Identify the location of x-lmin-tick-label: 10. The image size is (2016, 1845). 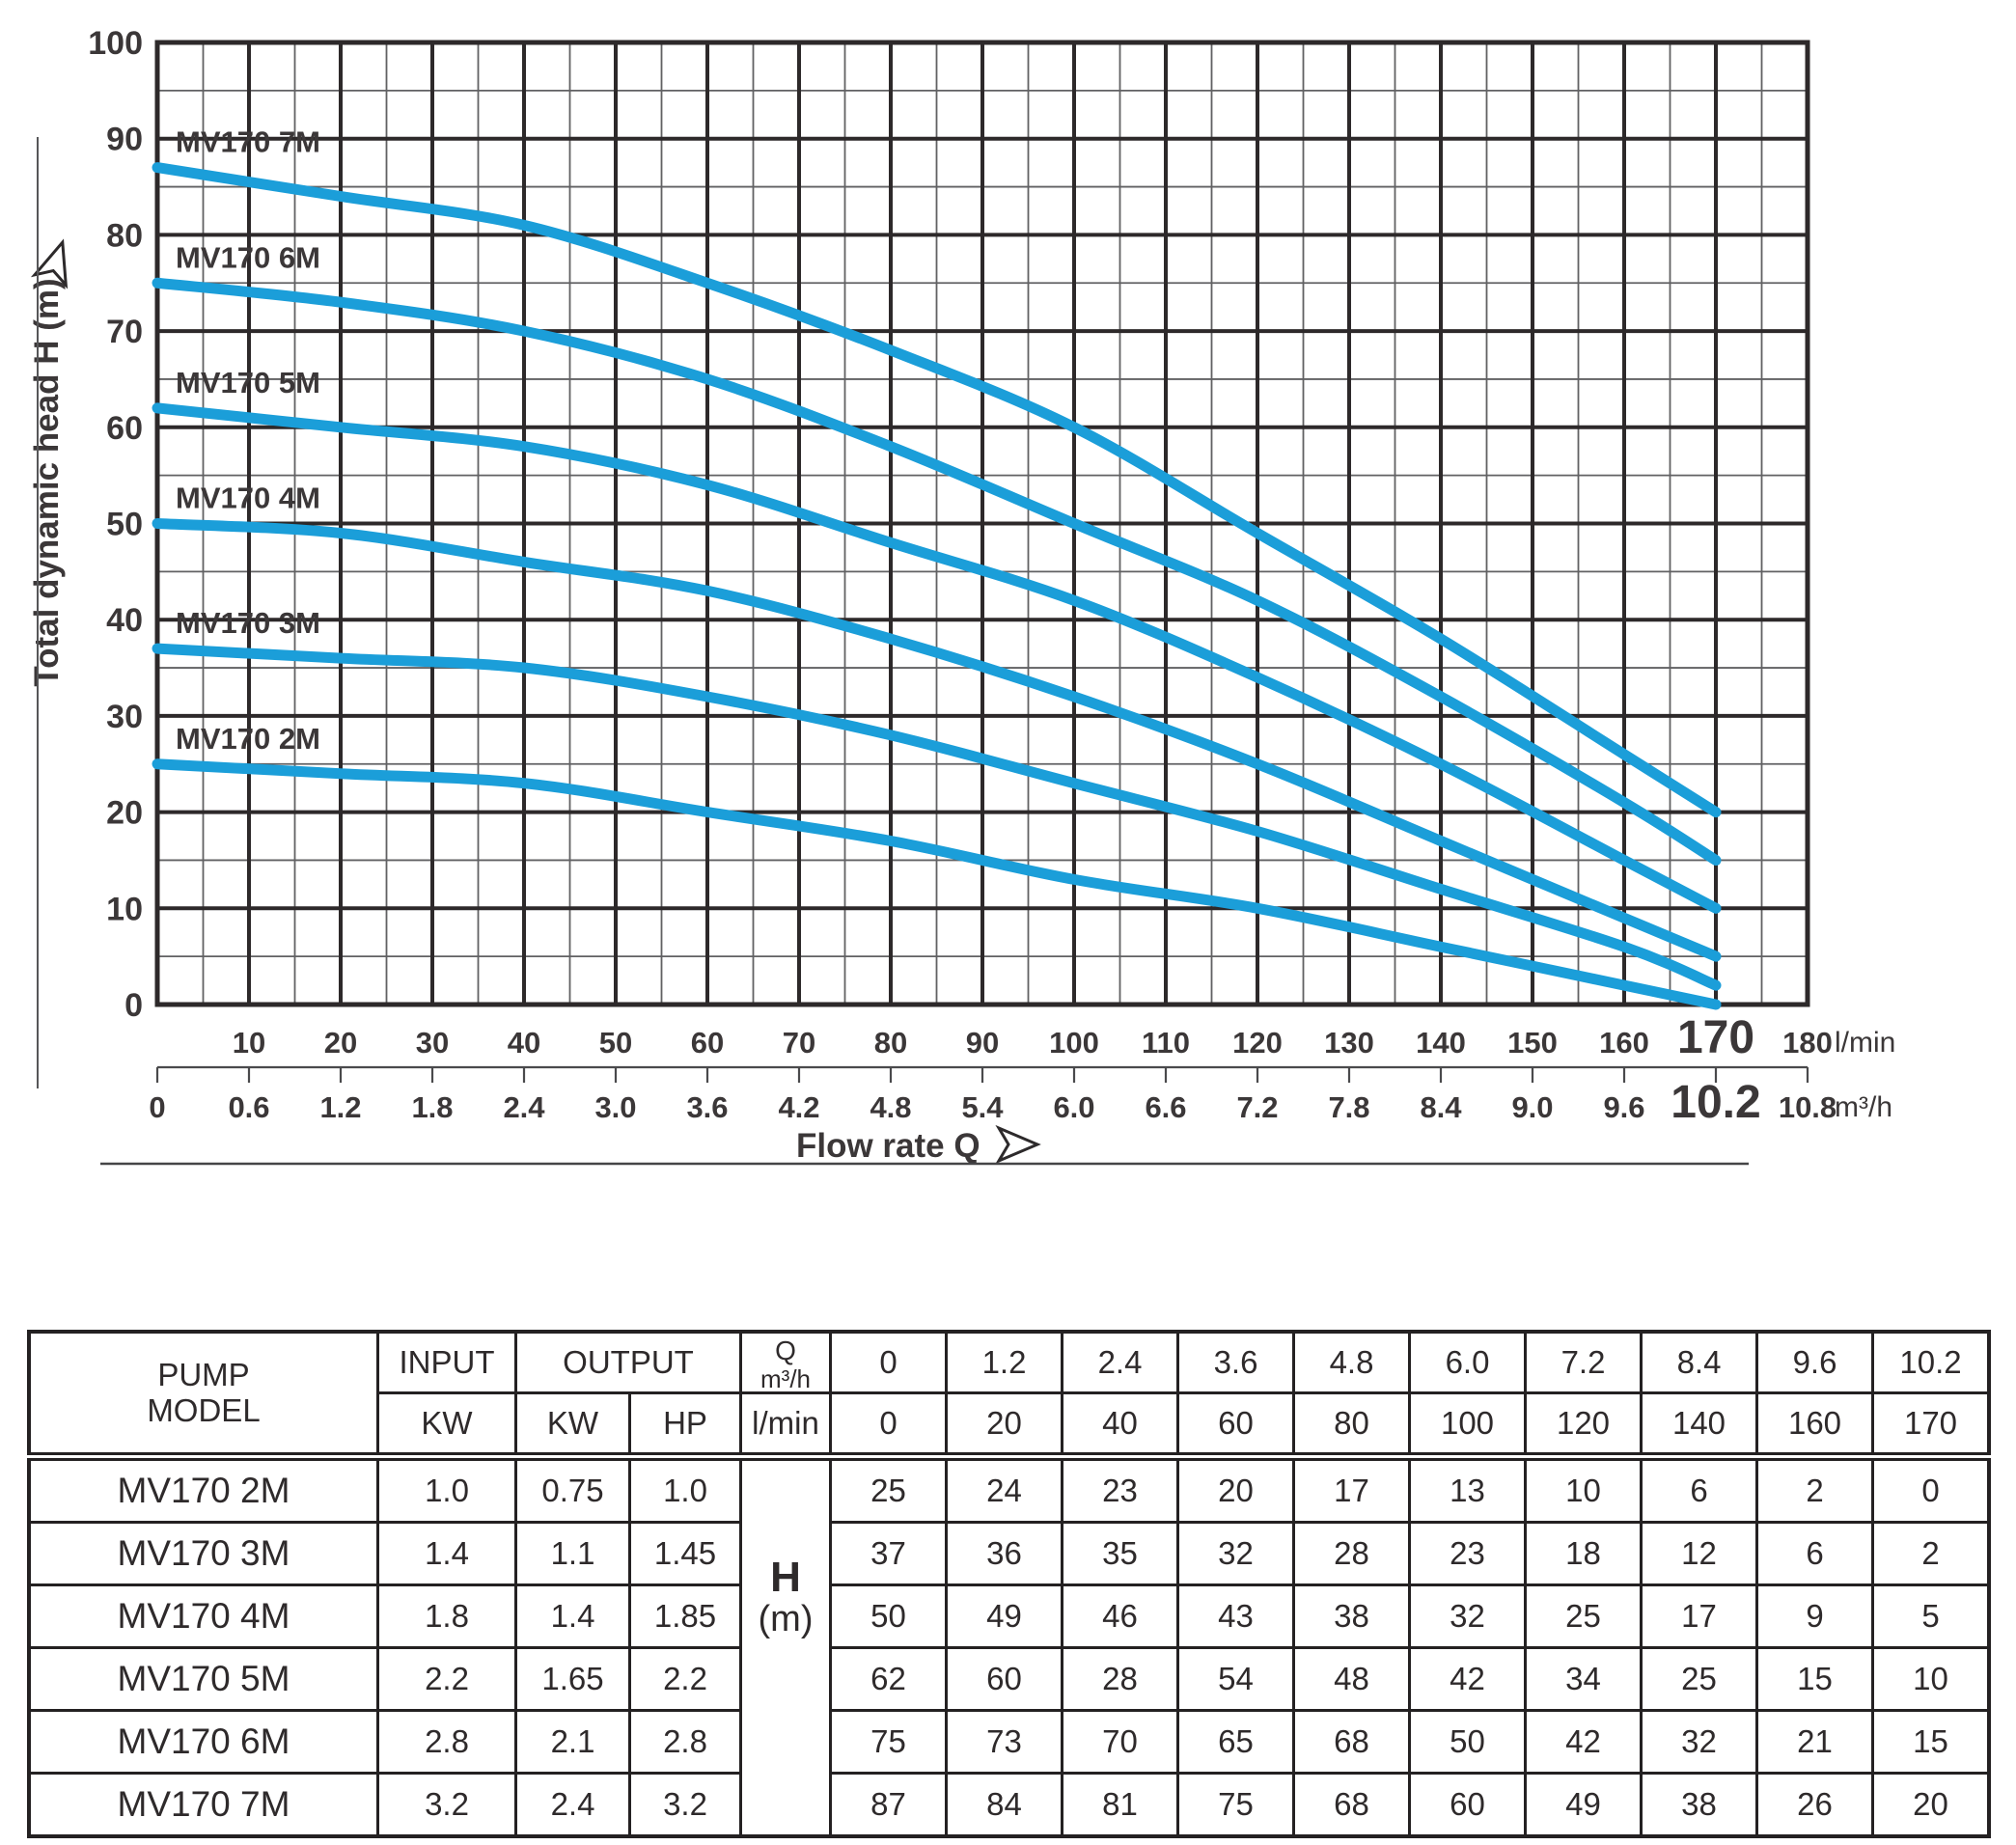
(249, 1043).